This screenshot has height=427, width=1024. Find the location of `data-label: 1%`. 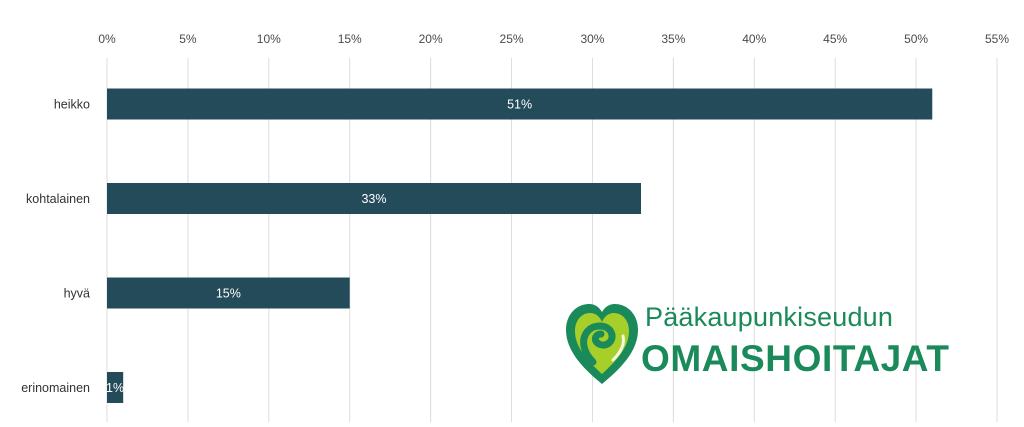

data-label: 1% is located at coordinates (115, 388).